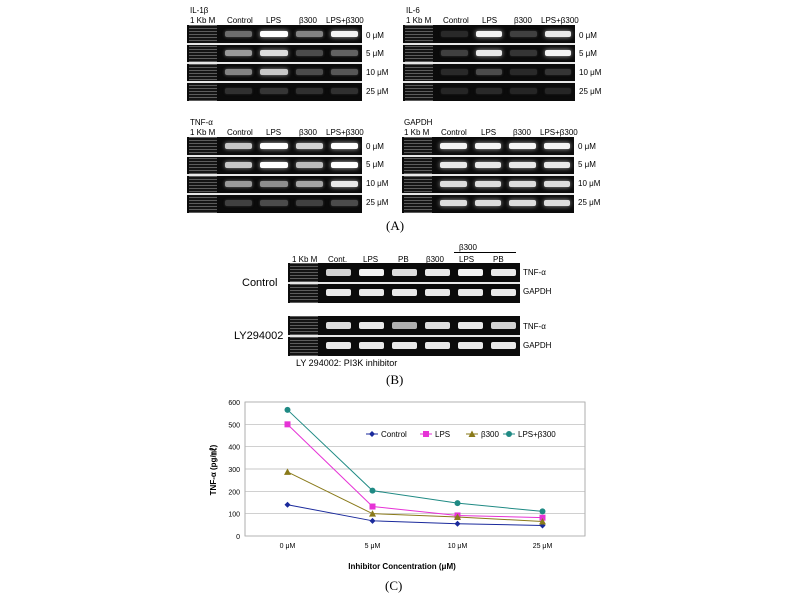  Describe the element at coordinates (413, 10) in the screenshot. I see `gel-il6-gene: IL-6` at that location.